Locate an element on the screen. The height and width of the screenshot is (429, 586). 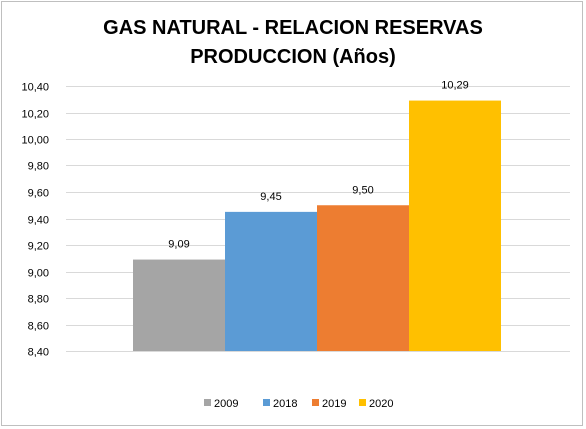
data-label-2019: 9,50 is located at coordinates (362, 190).